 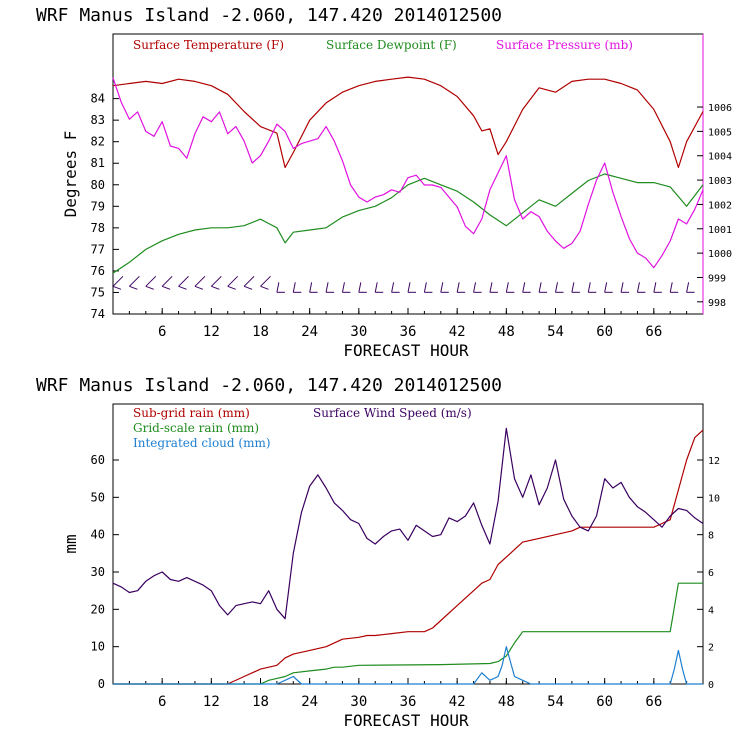 What do you see at coordinates (720, 132) in the screenshot?
I see `y2-tick-label: 1005` at bounding box center [720, 132].